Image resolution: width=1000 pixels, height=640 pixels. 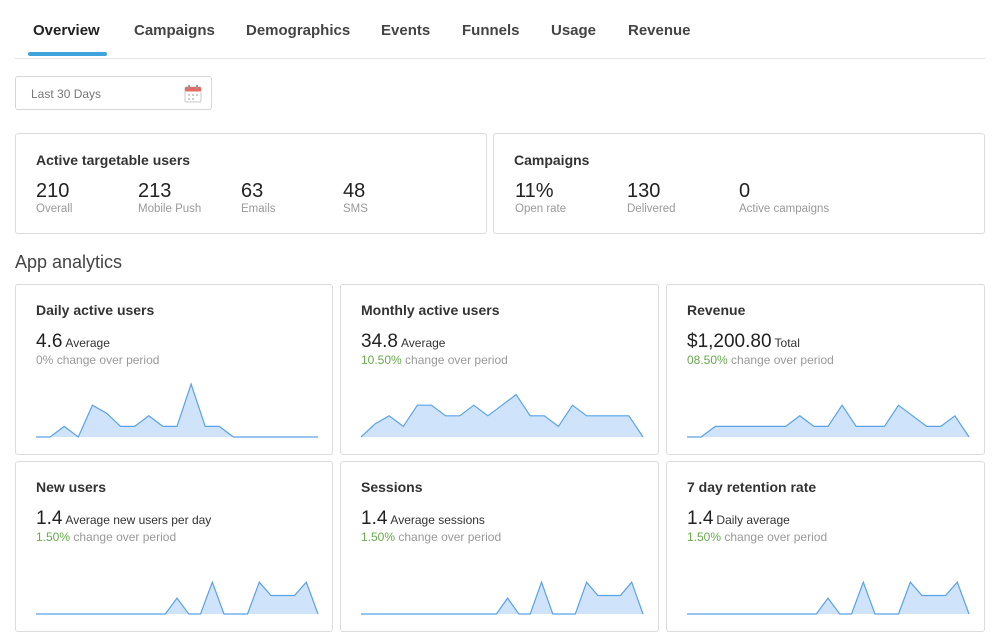 I want to click on daily-active-users-chart, so click(x=177, y=410).